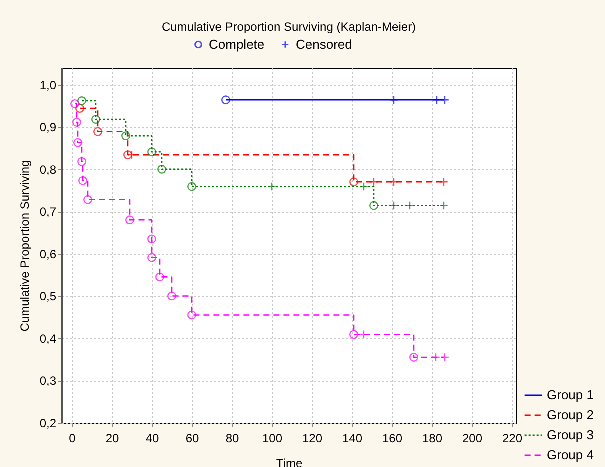 The height and width of the screenshot is (467, 605). I want to click on x-tick-label: 40, so click(153, 439).